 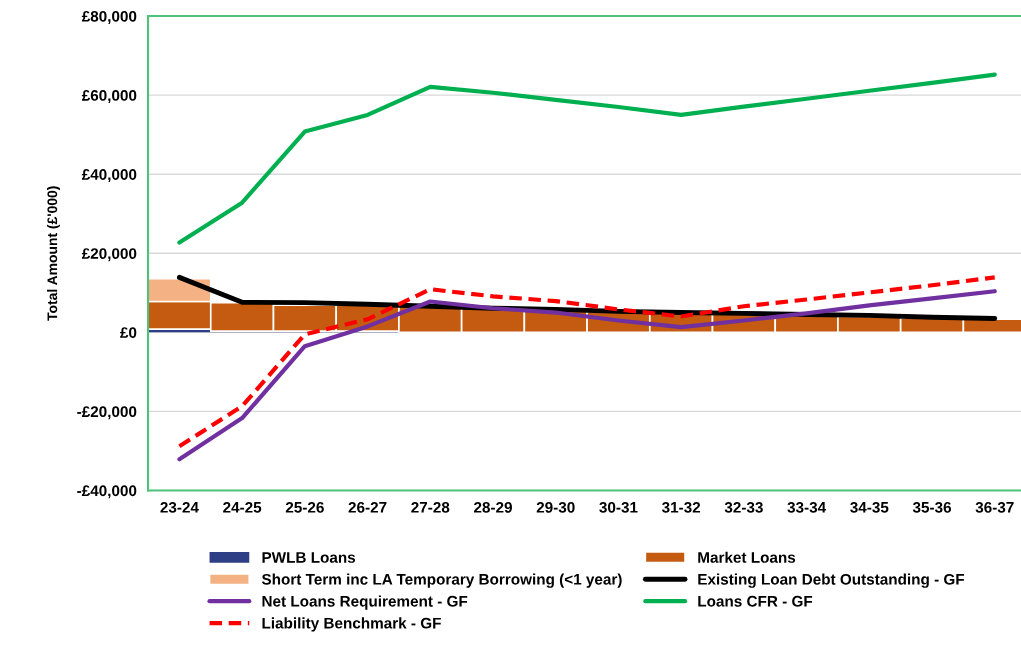 I want to click on y-tick-label: £20,000, so click(x=109, y=255).